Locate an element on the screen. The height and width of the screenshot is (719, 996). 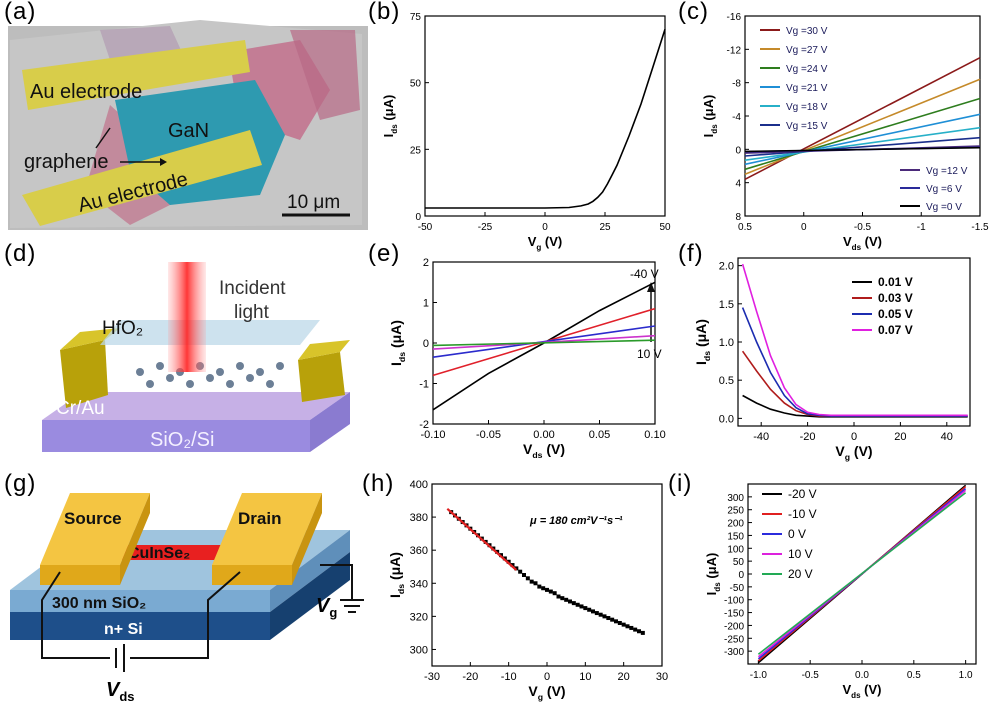
panel-f-xtick-label: -20 is located at coordinates (808, 437).